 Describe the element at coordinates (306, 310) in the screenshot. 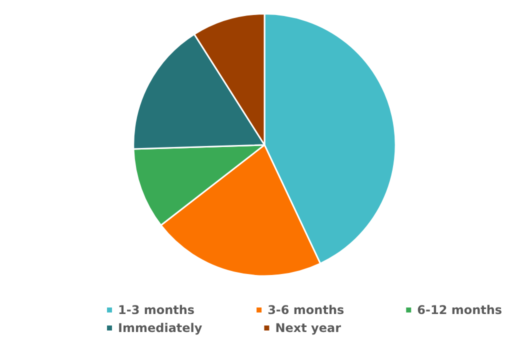

I see `legend-label: 3-6 months` at that location.